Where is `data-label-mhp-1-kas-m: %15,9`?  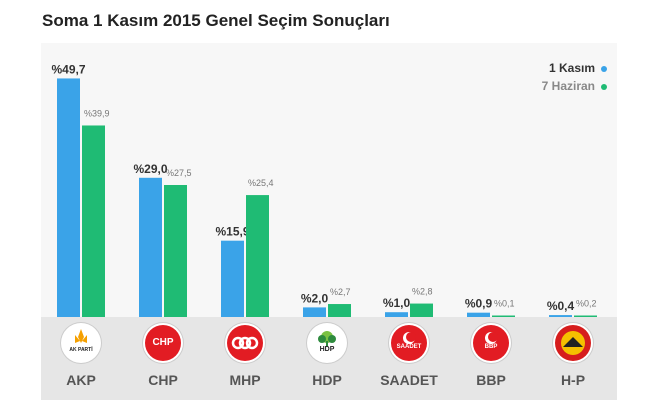
data-label-mhp-1-kas-m: %15,9 is located at coordinates (232, 232).